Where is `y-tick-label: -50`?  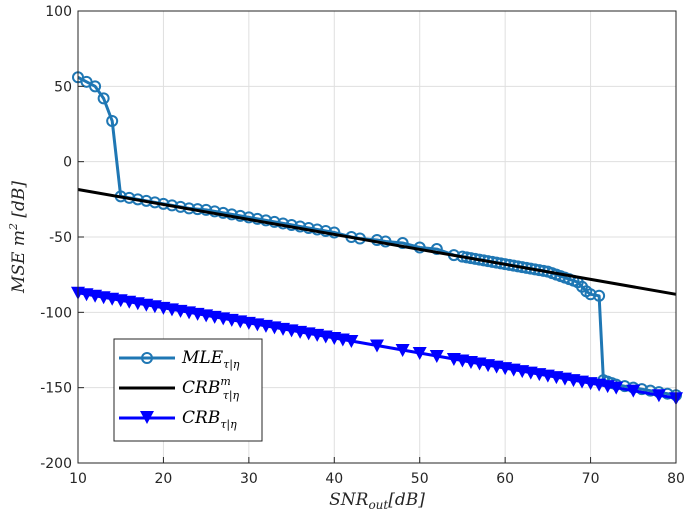
y-tick-label: -50 is located at coordinates (60, 238).